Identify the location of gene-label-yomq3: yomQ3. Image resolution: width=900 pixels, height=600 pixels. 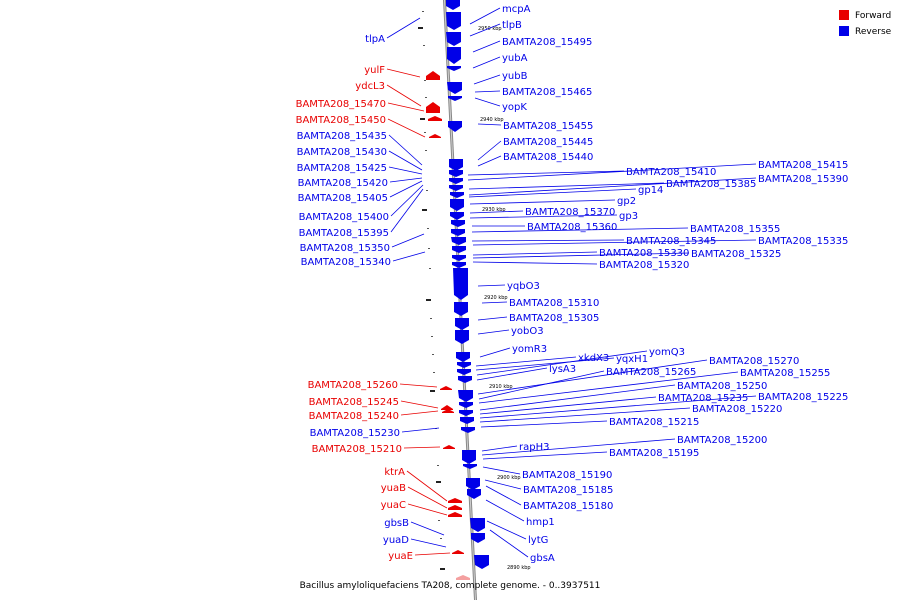
(667, 352).